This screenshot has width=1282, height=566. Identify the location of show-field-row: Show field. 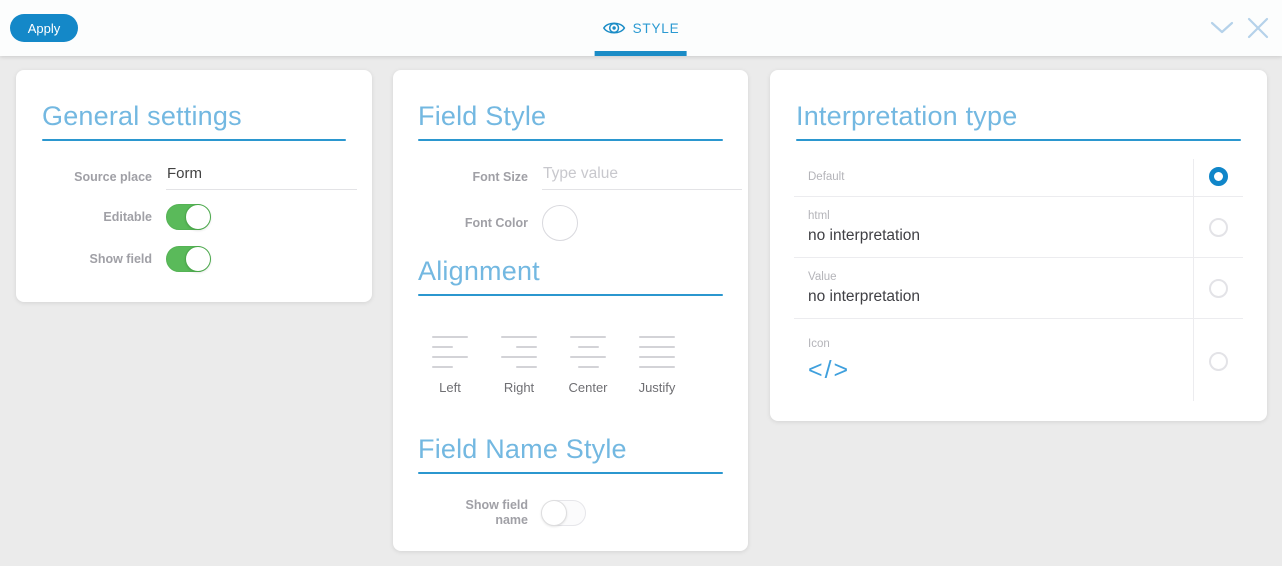
(194, 259).